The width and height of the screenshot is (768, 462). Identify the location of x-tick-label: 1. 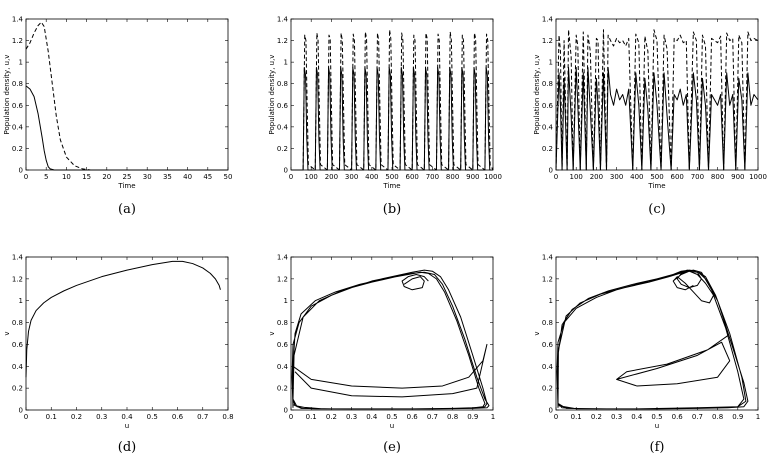
(758, 417).